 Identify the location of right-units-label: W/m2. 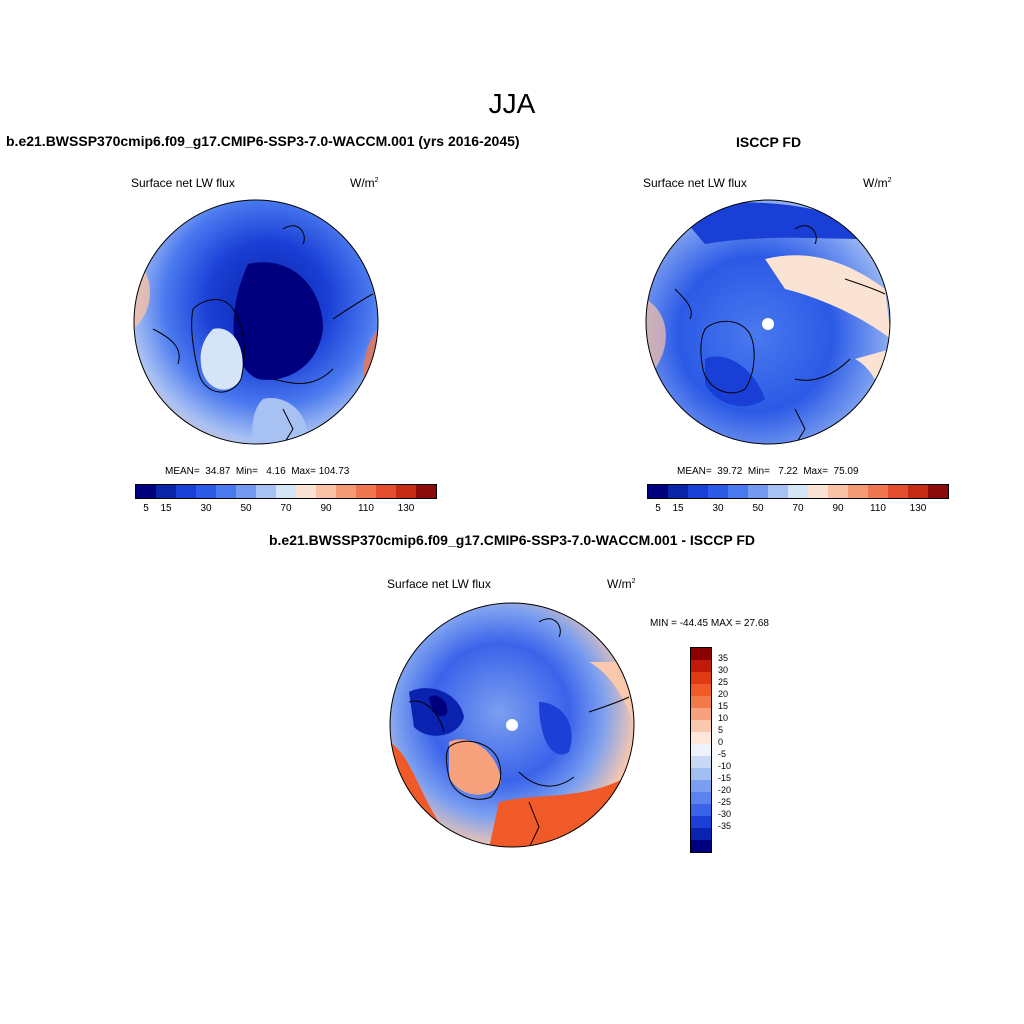
(877, 183).